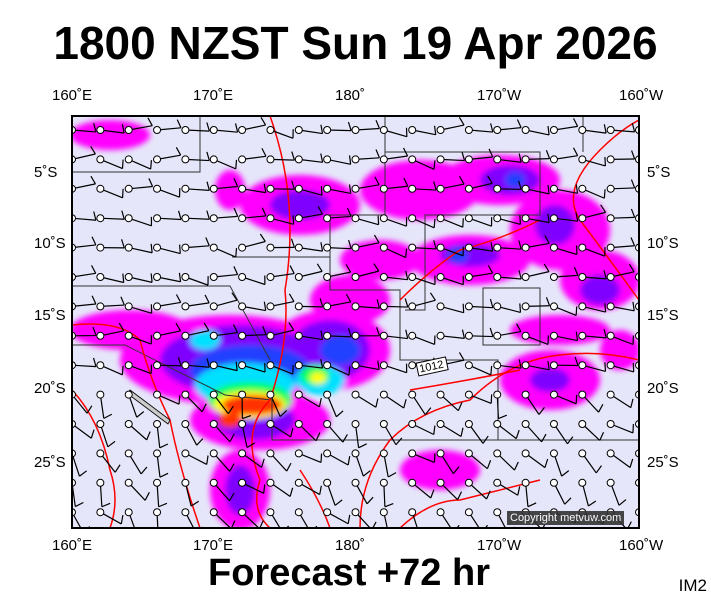 The image size is (711, 600). Describe the element at coordinates (566, 518) in the screenshot. I see `copyright-notice: Copyright metvuw.com` at that location.